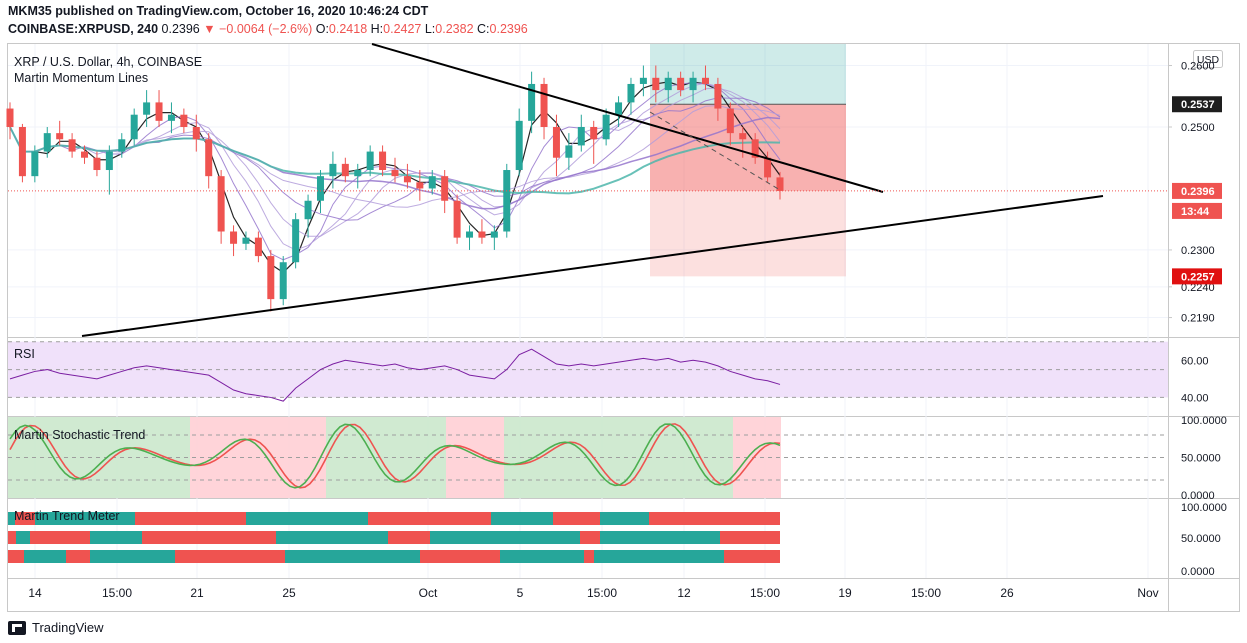 The height and width of the screenshot is (643, 1247). I want to click on trend-meter-tick-label: 50.0000, so click(1201, 539).